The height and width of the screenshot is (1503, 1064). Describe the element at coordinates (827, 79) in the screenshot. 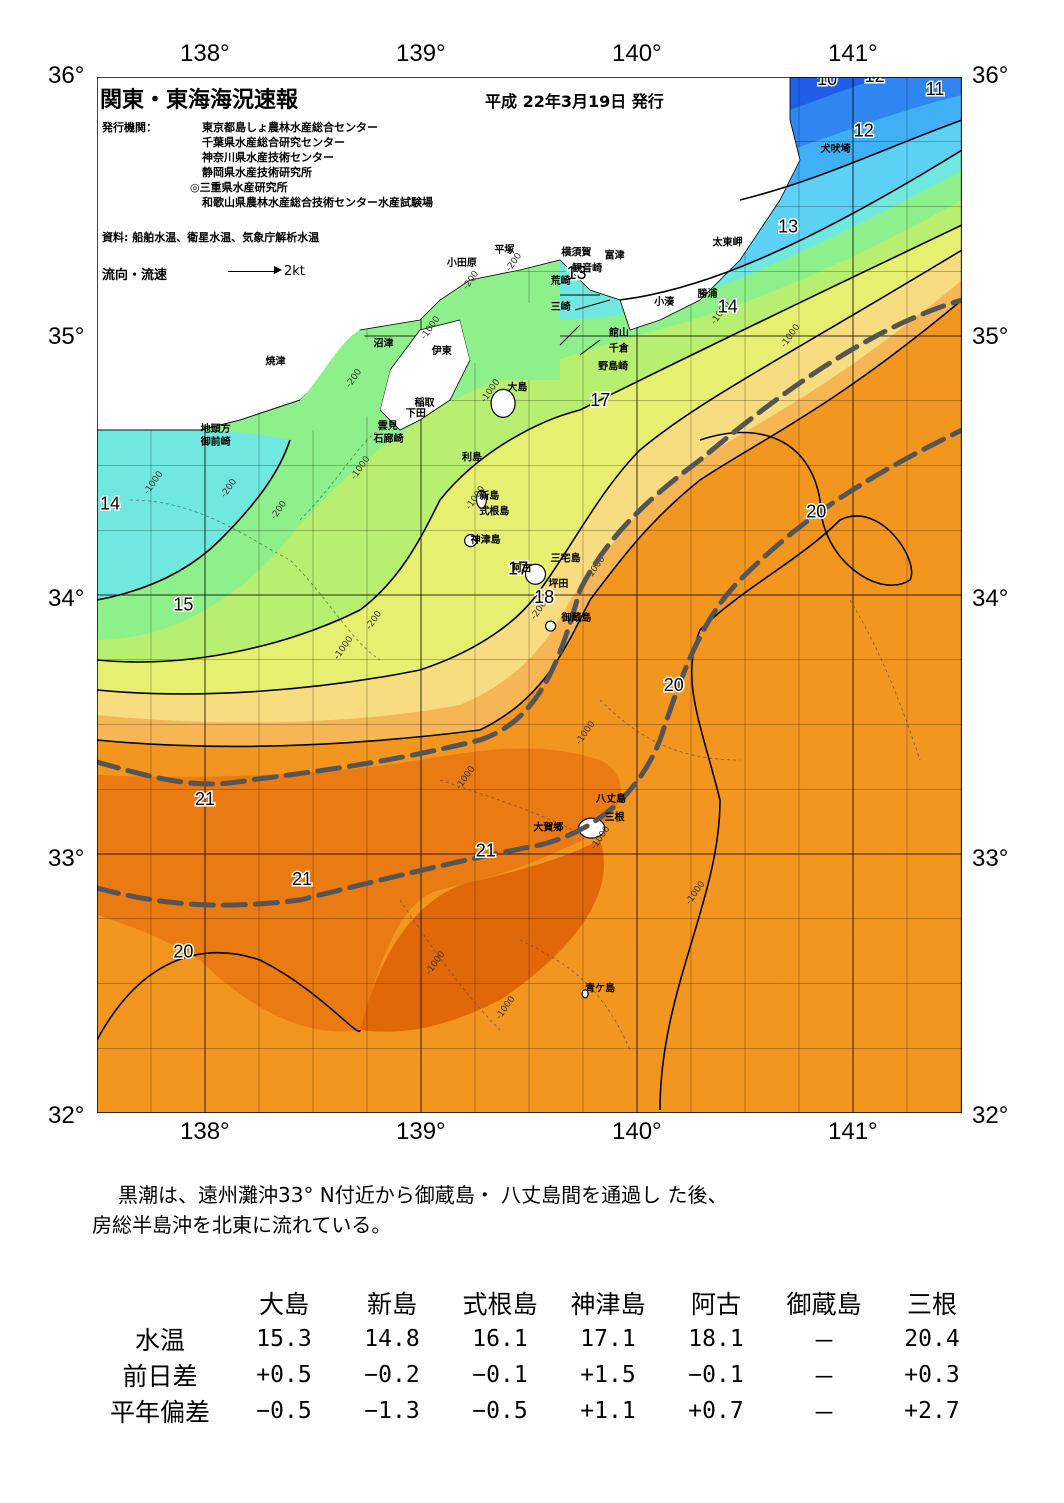

I see `isotherm-label: 10` at that location.